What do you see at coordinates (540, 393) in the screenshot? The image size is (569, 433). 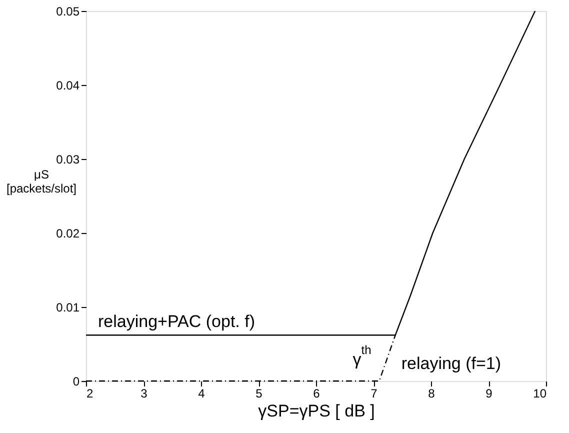 I see `x-tick-label: 10` at bounding box center [540, 393].